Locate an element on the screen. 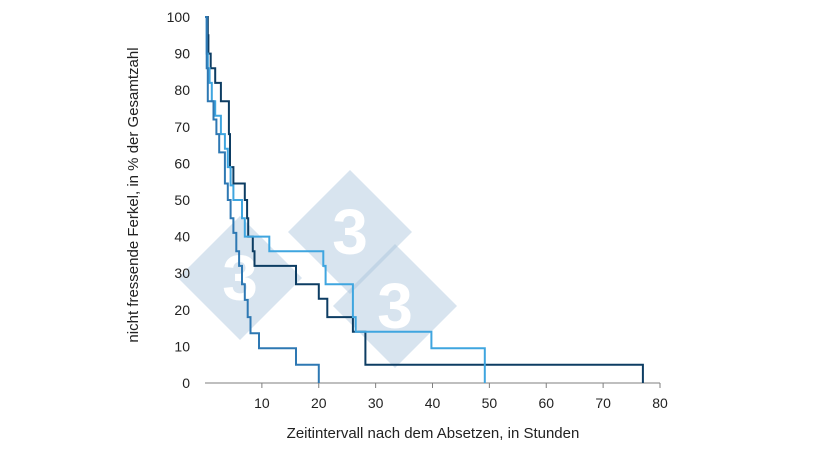  y-tick-label: 50 is located at coordinates (182, 200).